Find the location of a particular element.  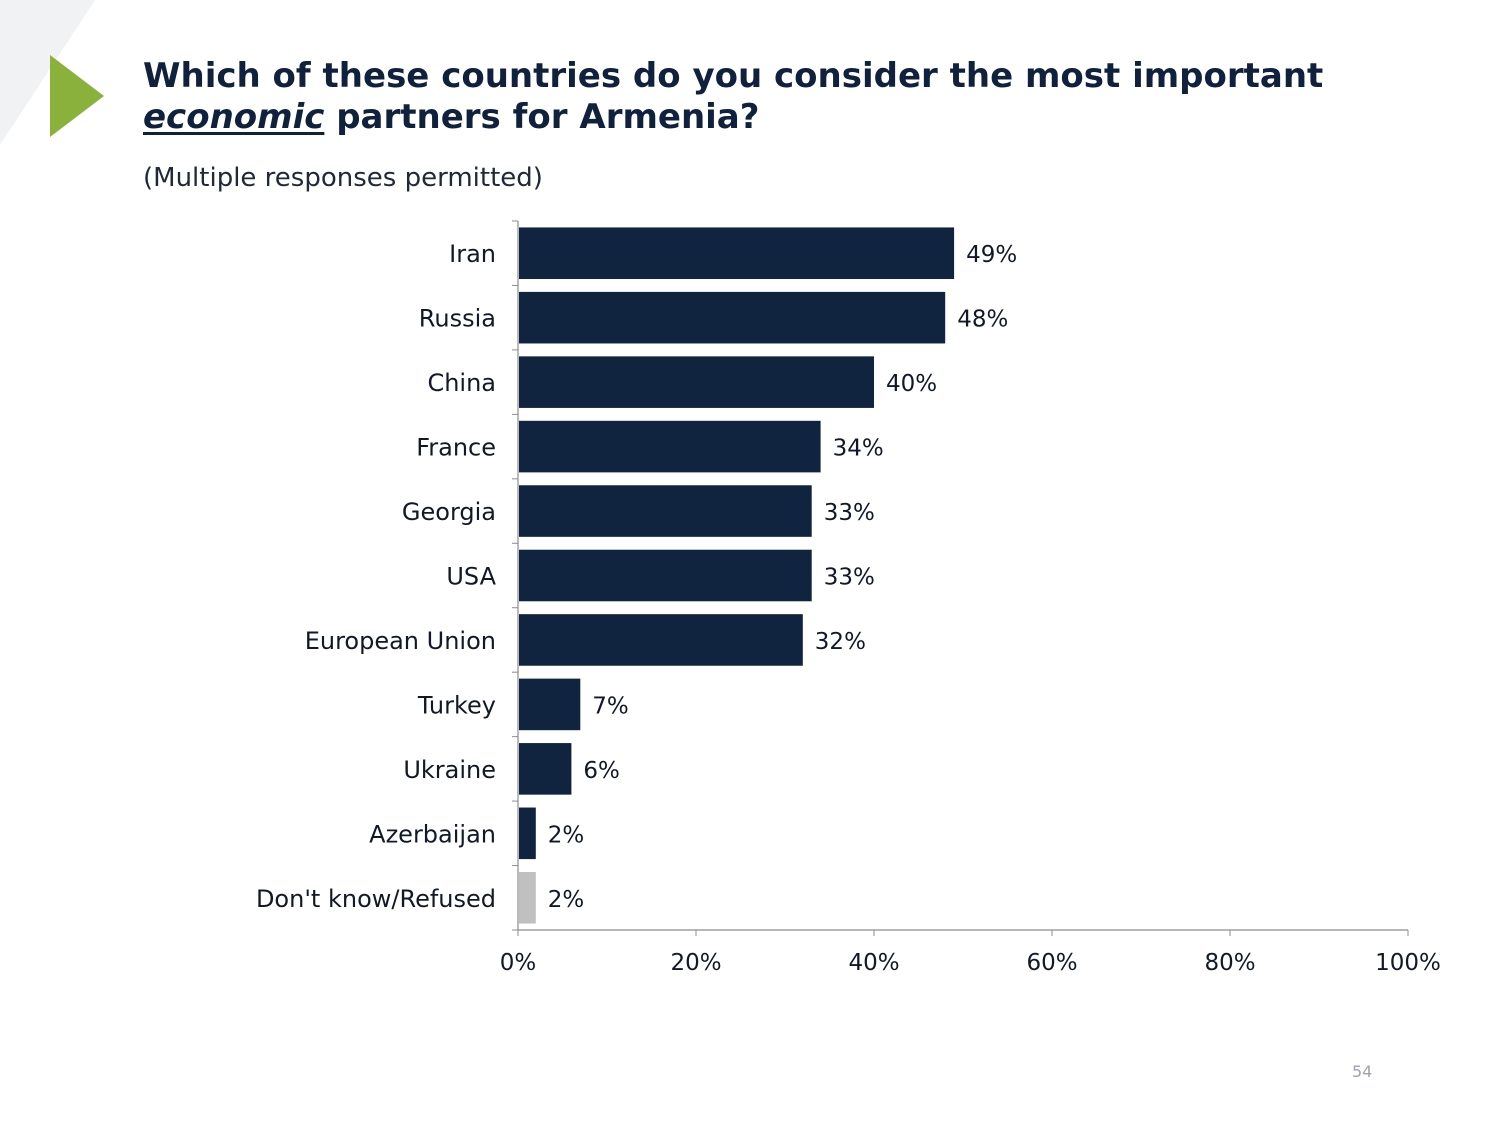

category-label: Georgia is located at coordinates (449, 512).